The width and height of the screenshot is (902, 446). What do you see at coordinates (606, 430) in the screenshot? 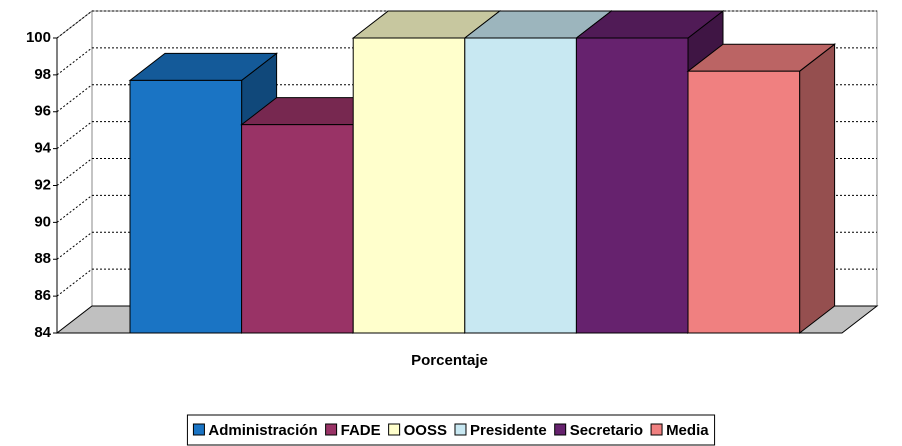
I see `legend-label: Secretario` at bounding box center [606, 430].